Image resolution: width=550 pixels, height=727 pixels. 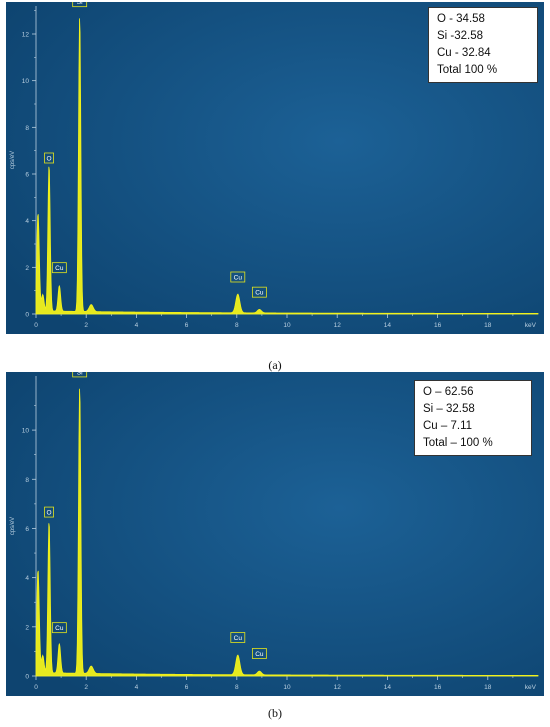 What do you see at coordinates (460, 36) in the screenshot?
I see `legend-entry-si: Si -32.58` at bounding box center [460, 36].